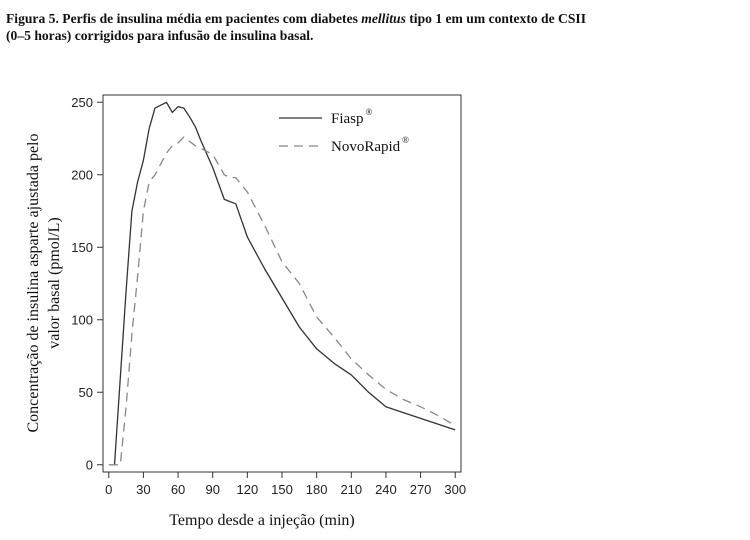 Image resolution: width=750 pixels, height=540 pixels. I want to click on x-tick-label: 300, so click(455, 489).